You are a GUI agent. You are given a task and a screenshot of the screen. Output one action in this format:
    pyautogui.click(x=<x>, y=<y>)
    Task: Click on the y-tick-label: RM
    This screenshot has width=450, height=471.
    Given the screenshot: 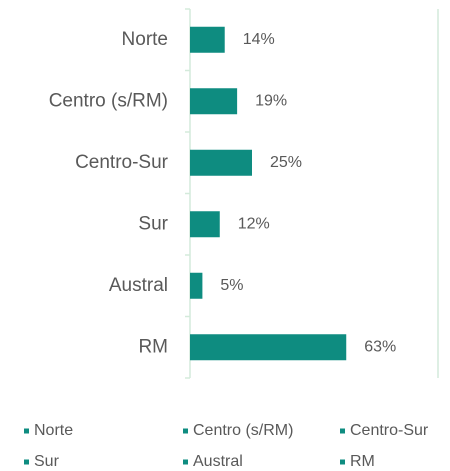 What is the action you would take?
    pyautogui.click(x=153, y=346)
    